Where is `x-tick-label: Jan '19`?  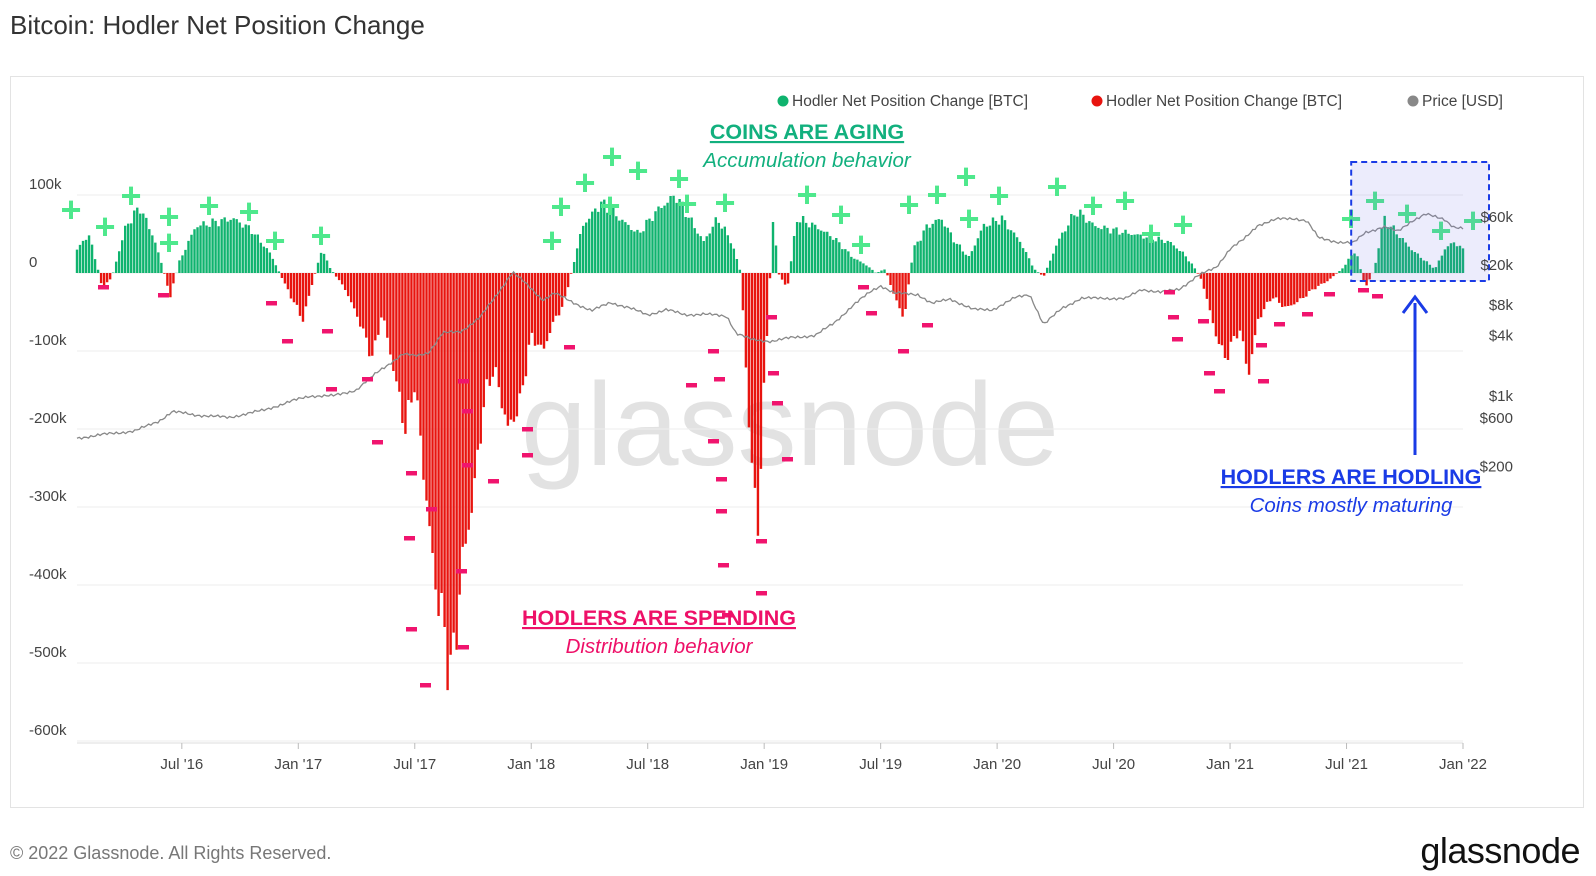 x-tick-label: Jan '19 is located at coordinates (764, 764).